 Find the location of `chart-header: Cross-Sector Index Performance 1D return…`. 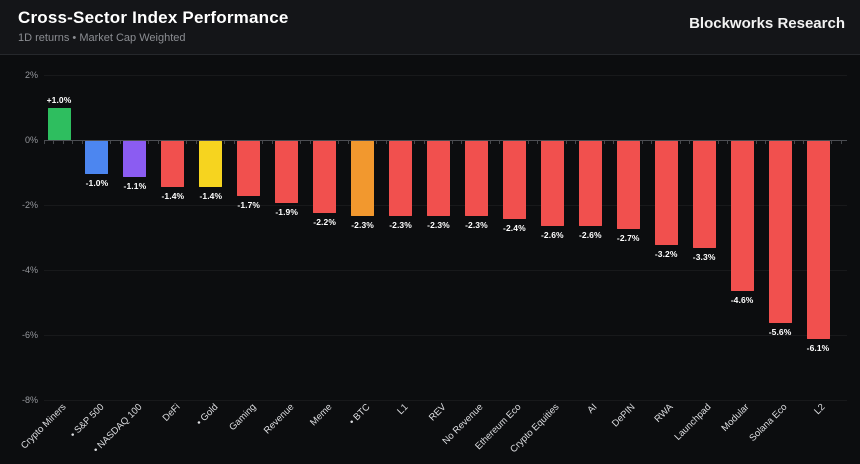

chart-header: Cross-Sector Index Performance 1D return… is located at coordinates (430, 27).